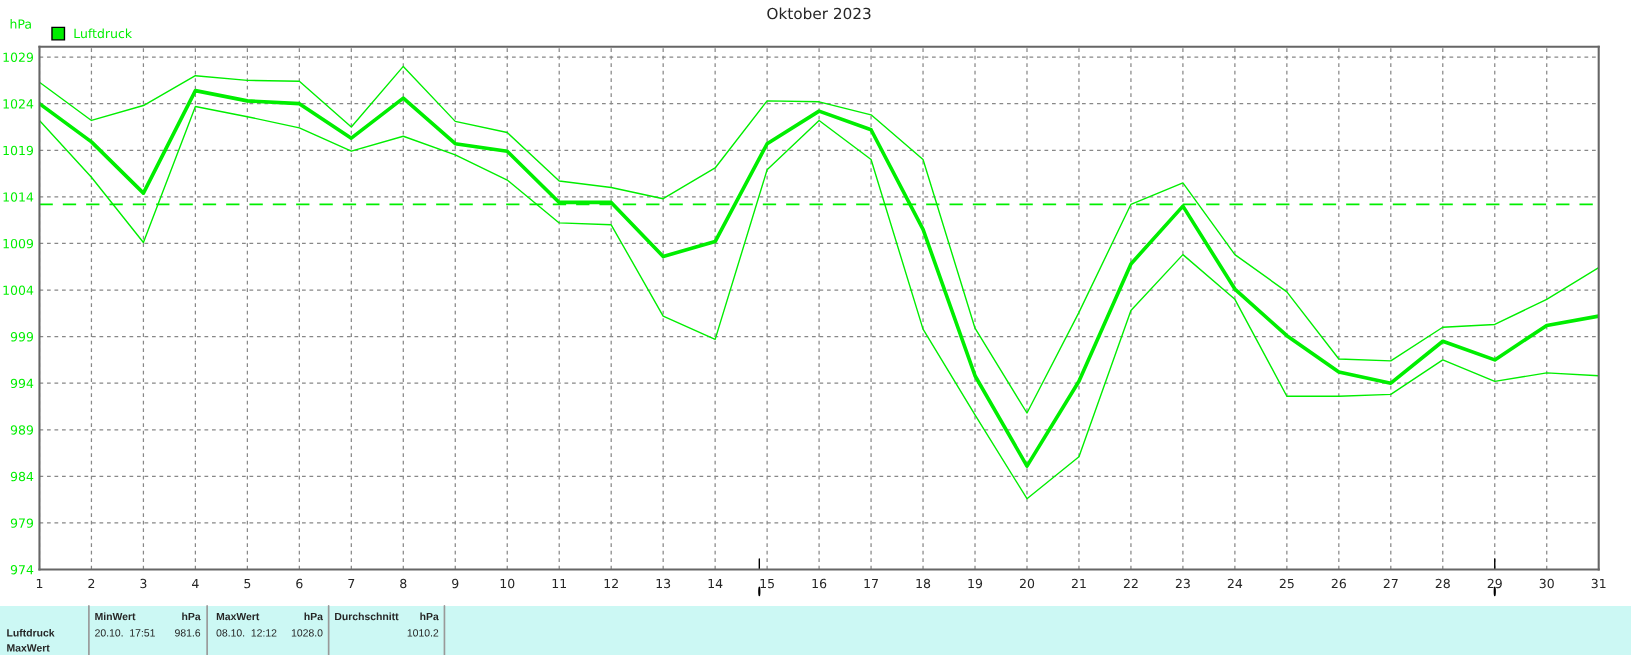 The image size is (1631, 655). What do you see at coordinates (125, 633) in the screenshot?
I see `text: 20.10. 17:51` at bounding box center [125, 633].